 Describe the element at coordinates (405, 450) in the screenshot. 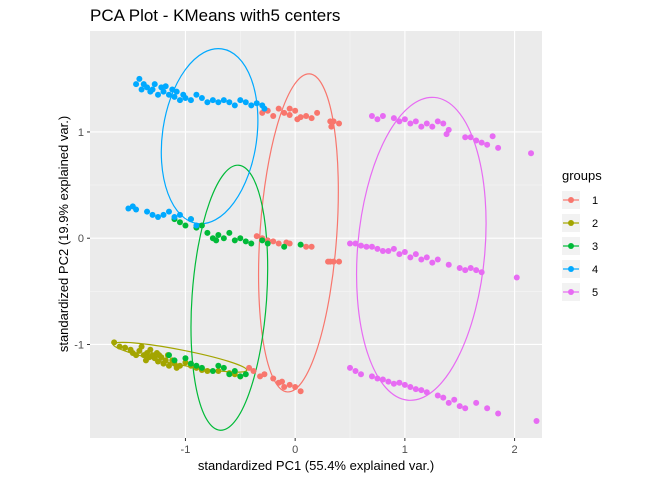

I see `x-tick-label: 1` at that location.